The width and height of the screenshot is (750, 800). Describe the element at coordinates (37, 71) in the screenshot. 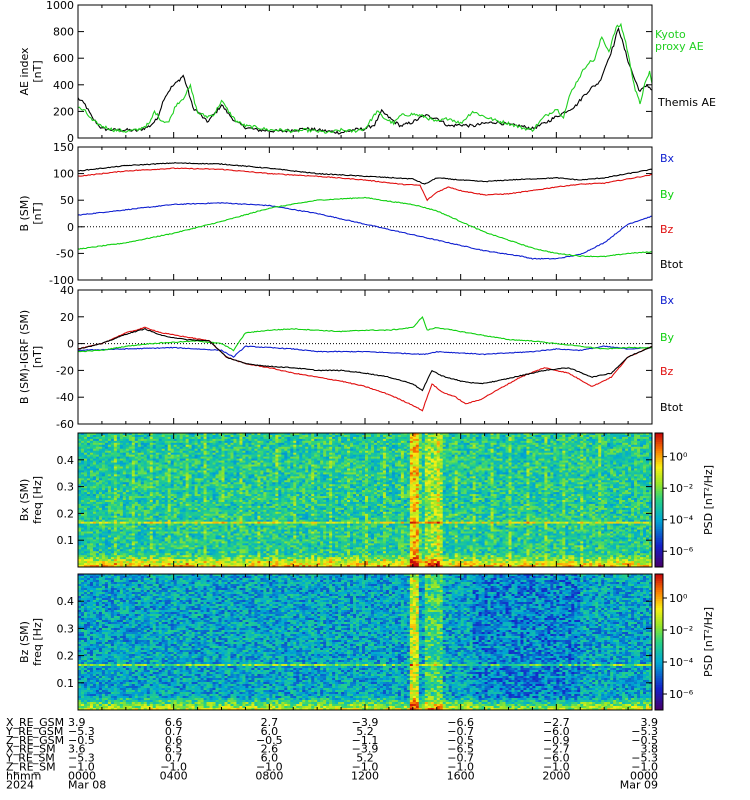

I see `y-axis-unit-0: [nT]` at that location.